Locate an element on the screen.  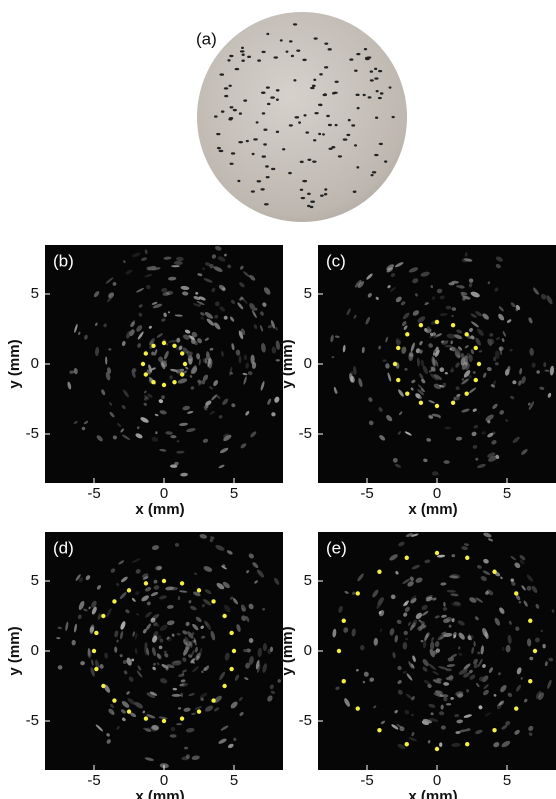
x-tick-label: -5 is located at coordinates (93, 780).